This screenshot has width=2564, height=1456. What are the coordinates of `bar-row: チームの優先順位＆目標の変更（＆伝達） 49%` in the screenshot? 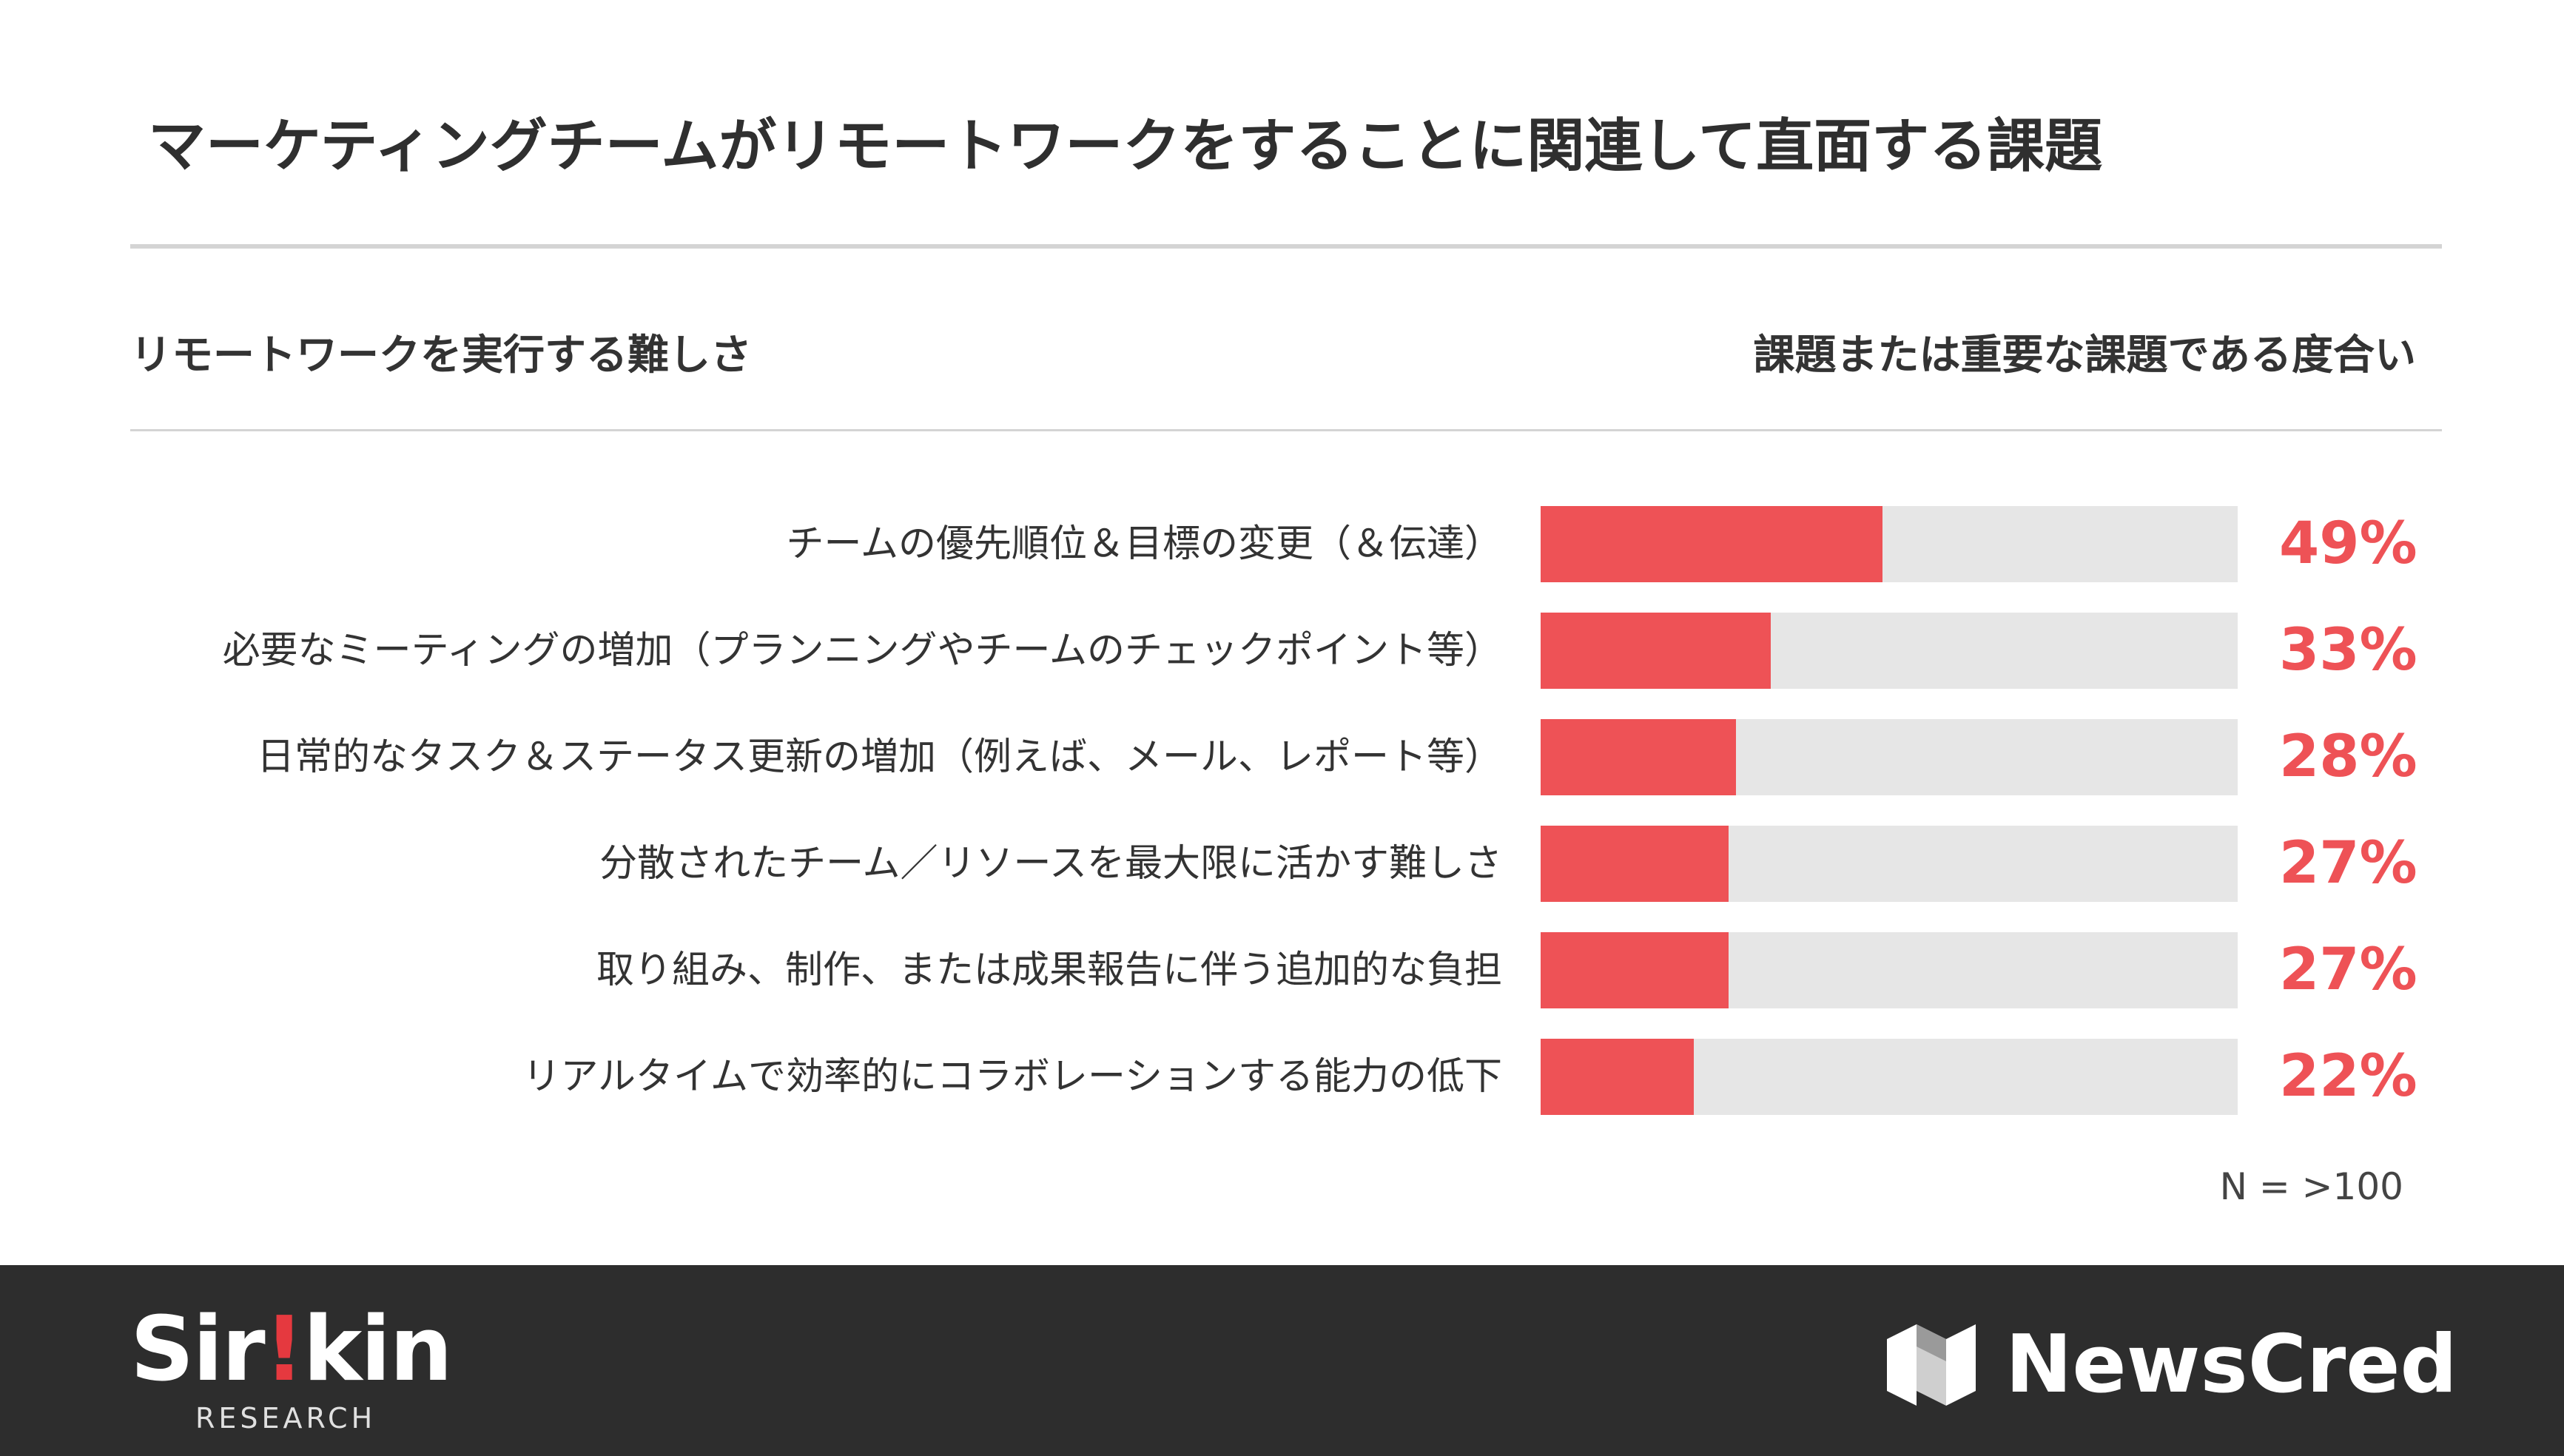 It's located at (1282, 544).